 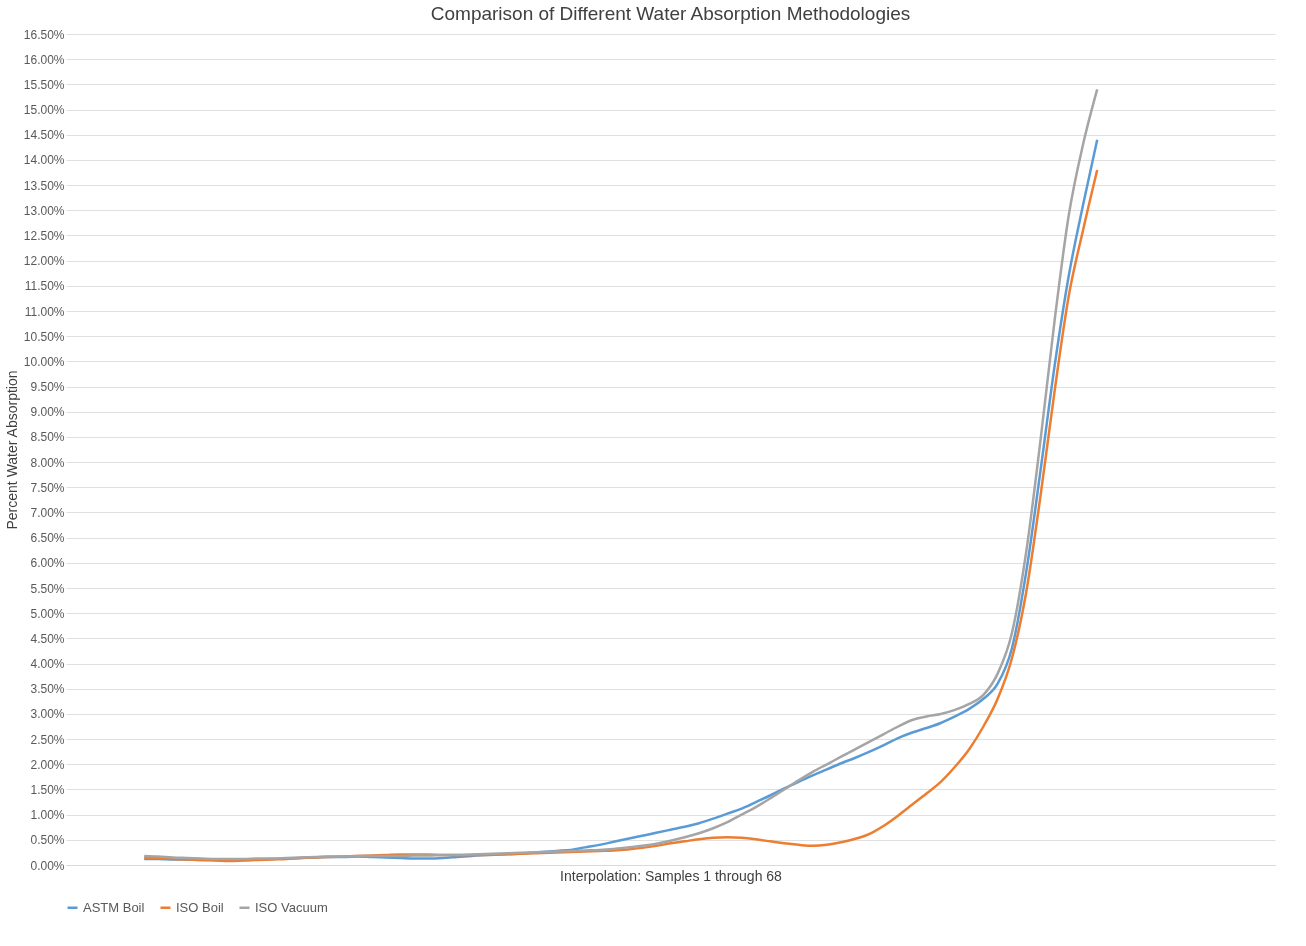 I want to click on y-tick-label: 4.50%, so click(x=47, y=638).